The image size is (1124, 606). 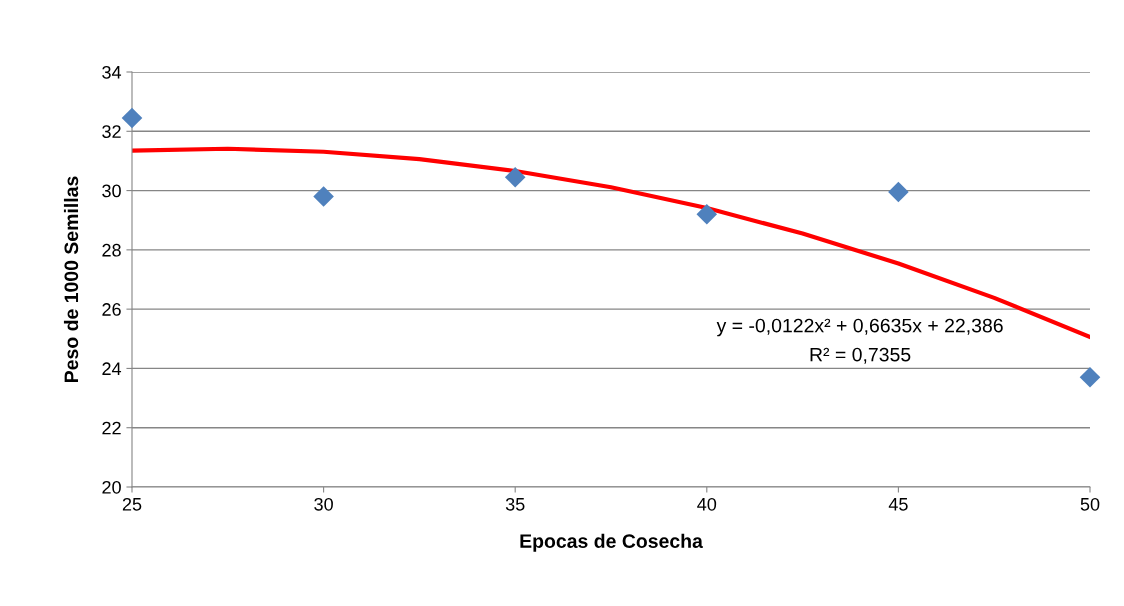 I want to click on x-tick-label: 35, so click(x=515, y=504).